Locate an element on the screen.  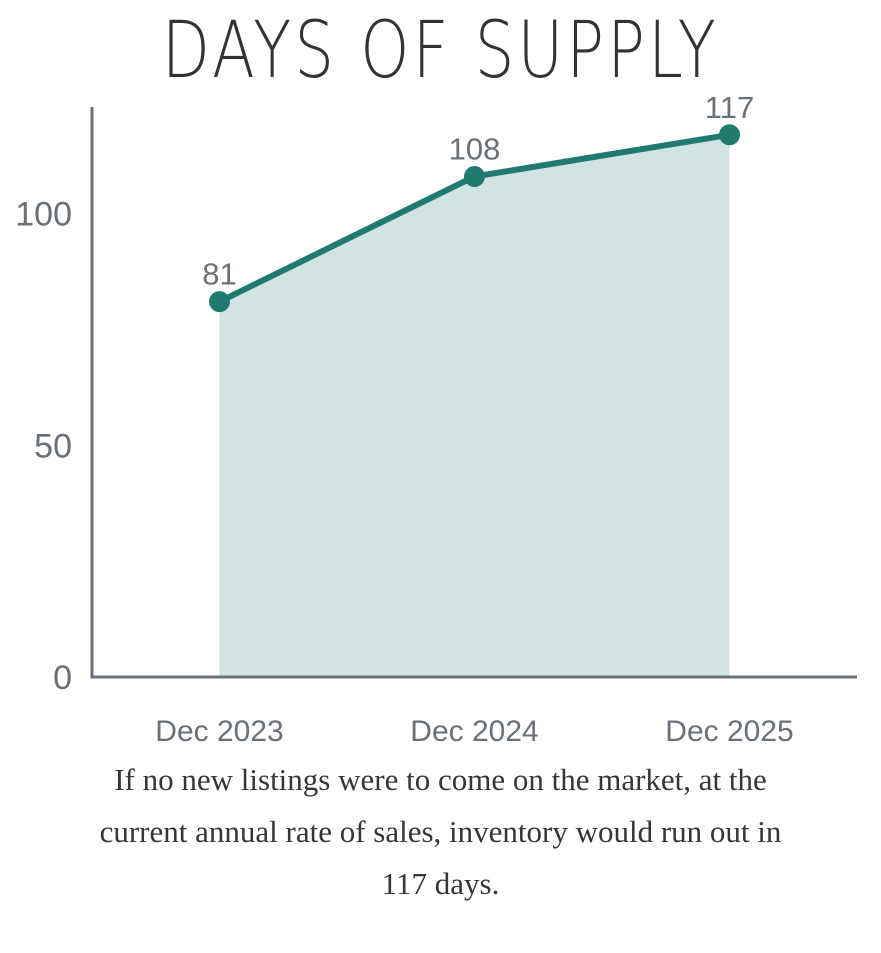
y-tick-label: 100 is located at coordinates (43, 215).